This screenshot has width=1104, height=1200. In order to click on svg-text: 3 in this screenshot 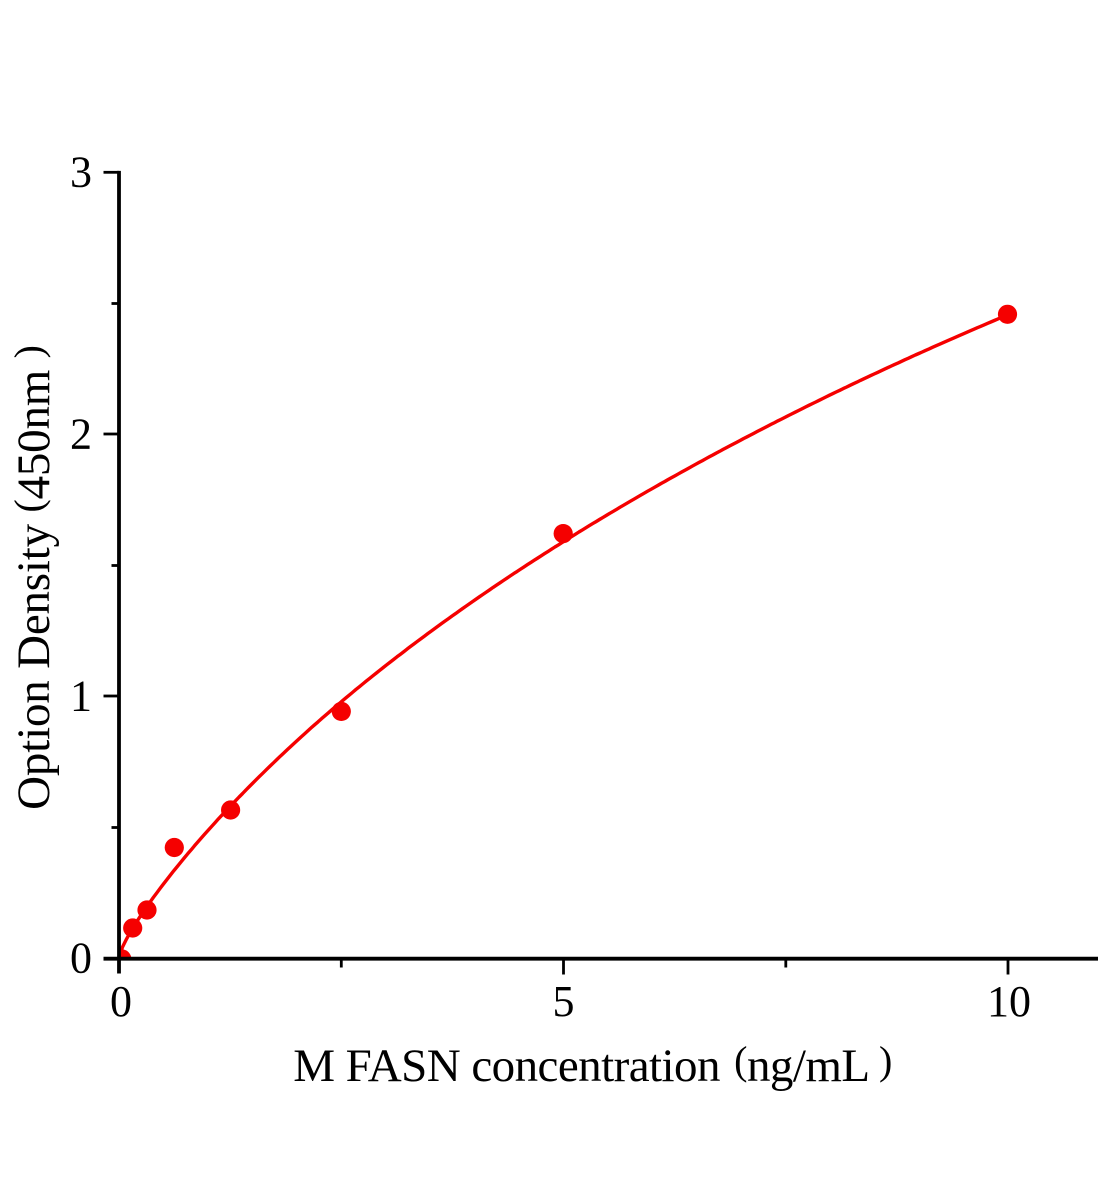, I will do `click(81, 172)`.